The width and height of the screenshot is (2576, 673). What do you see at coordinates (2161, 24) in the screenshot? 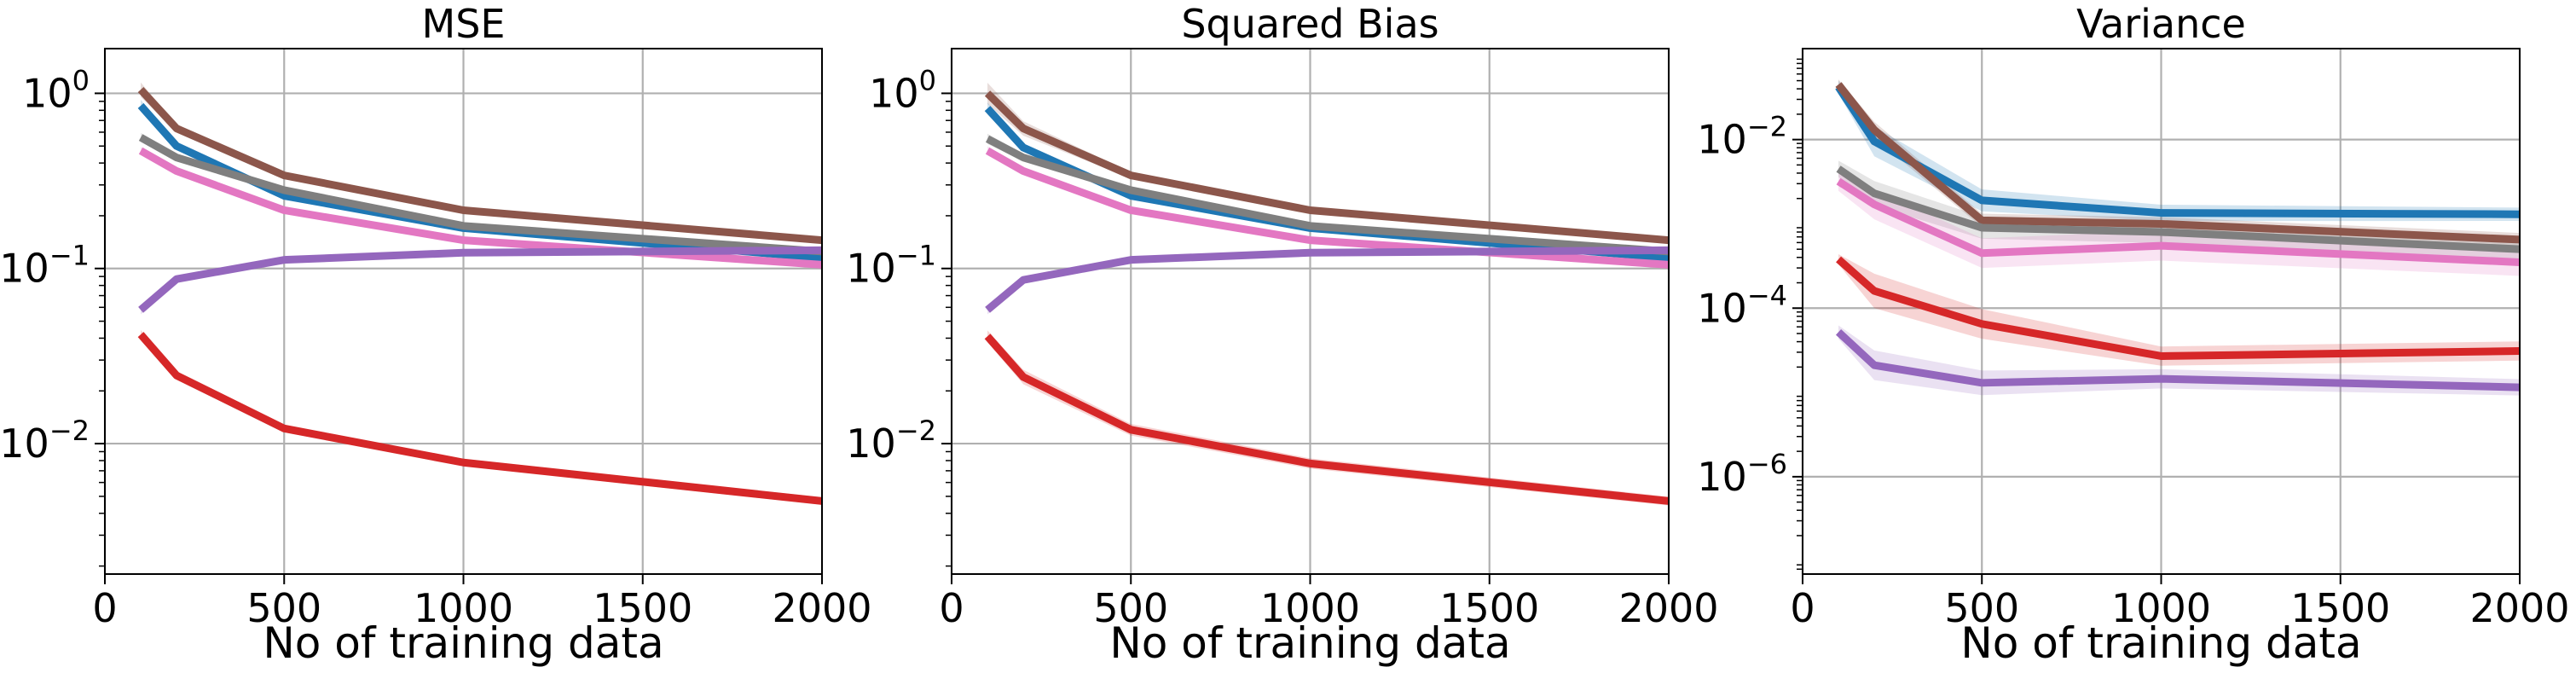
I see `chart-title: Variance` at bounding box center [2161, 24].